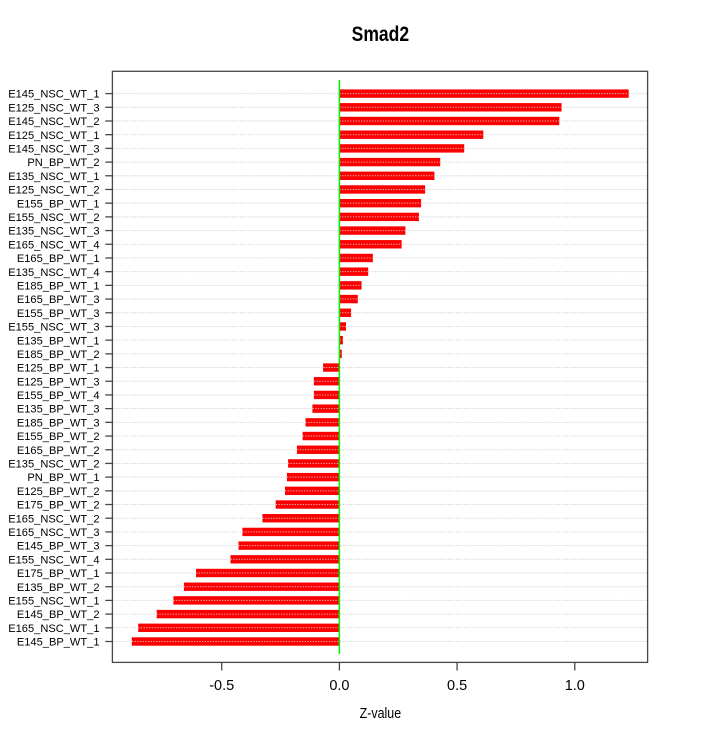 This screenshot has height=735, width=720. I want to click on svg-text: E125_NSC_WT_3, so click(53, 108).